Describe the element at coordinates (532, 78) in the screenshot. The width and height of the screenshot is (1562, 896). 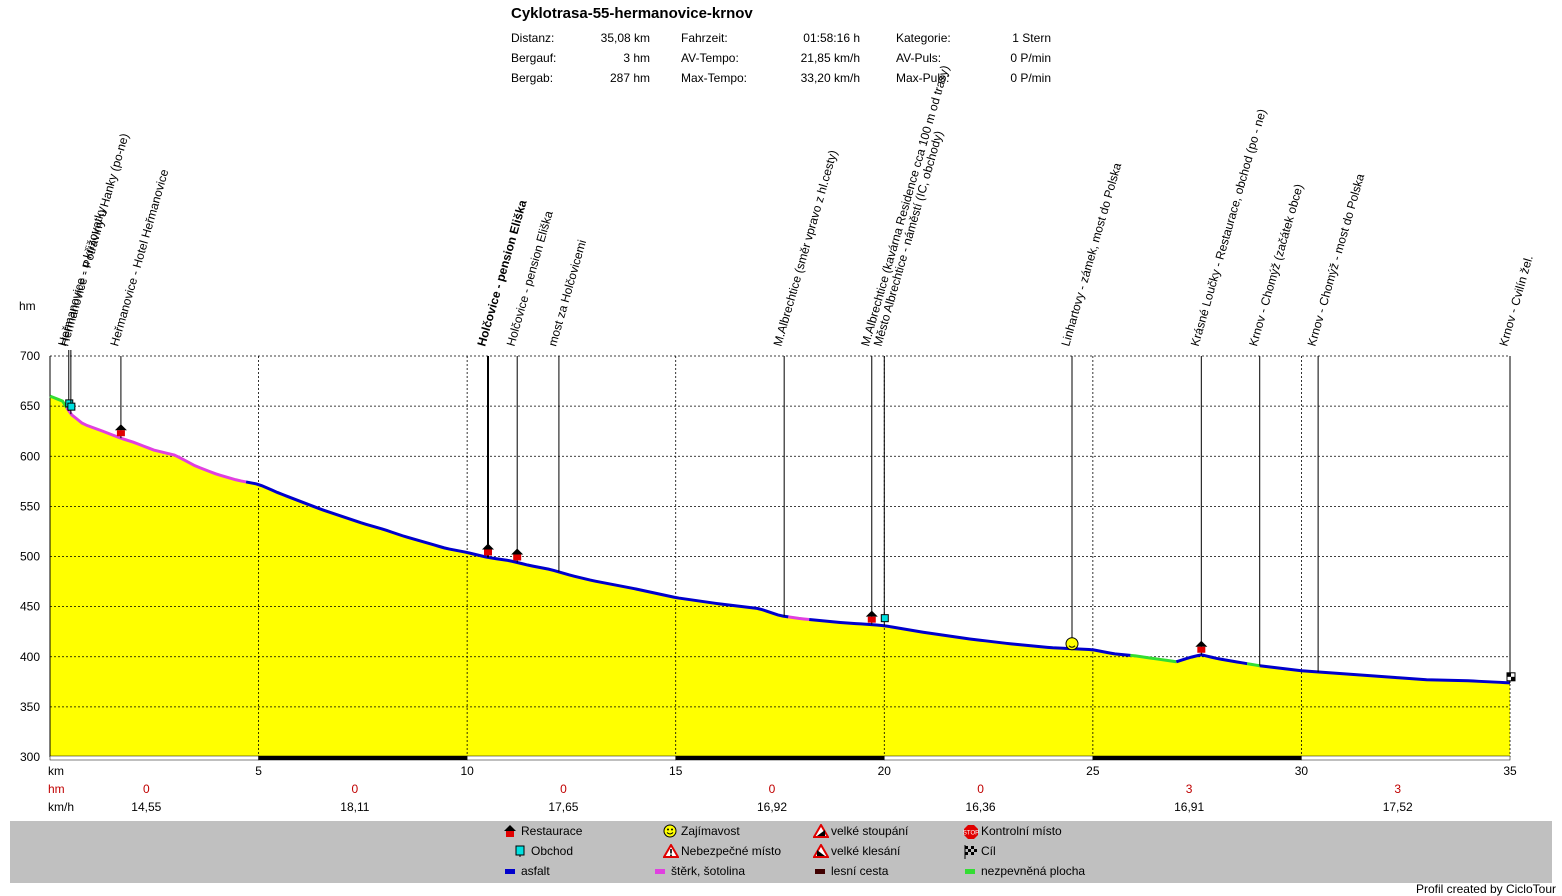
I see `stat-label-descent: Bergab:` at that location.